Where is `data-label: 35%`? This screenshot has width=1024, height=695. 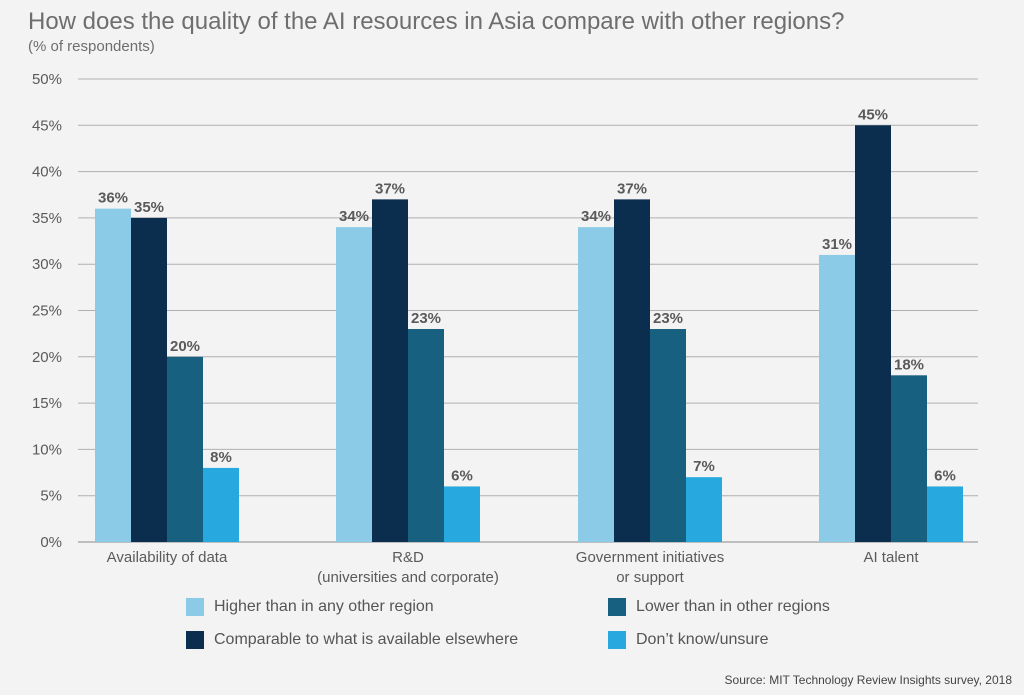
data-label: 35% is located at coordinates (149, 207).